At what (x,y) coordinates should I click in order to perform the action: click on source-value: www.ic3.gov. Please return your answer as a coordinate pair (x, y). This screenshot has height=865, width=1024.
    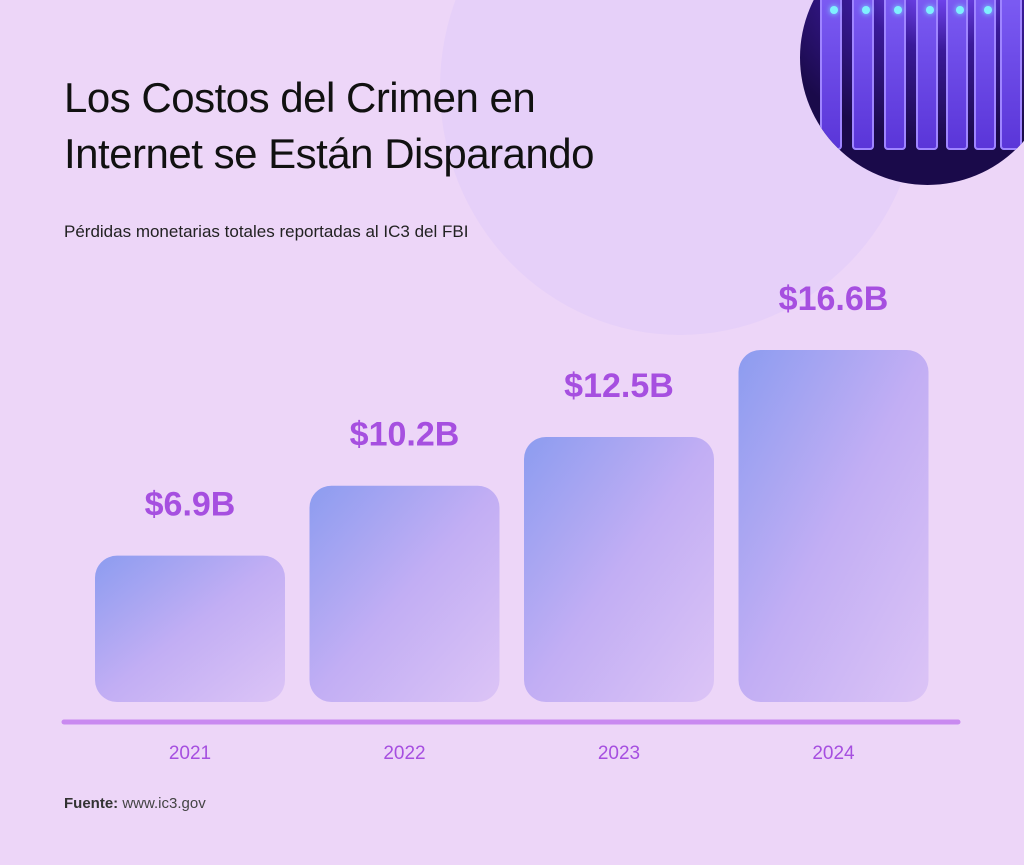
    Looking at the image, I should click on (164, 803).